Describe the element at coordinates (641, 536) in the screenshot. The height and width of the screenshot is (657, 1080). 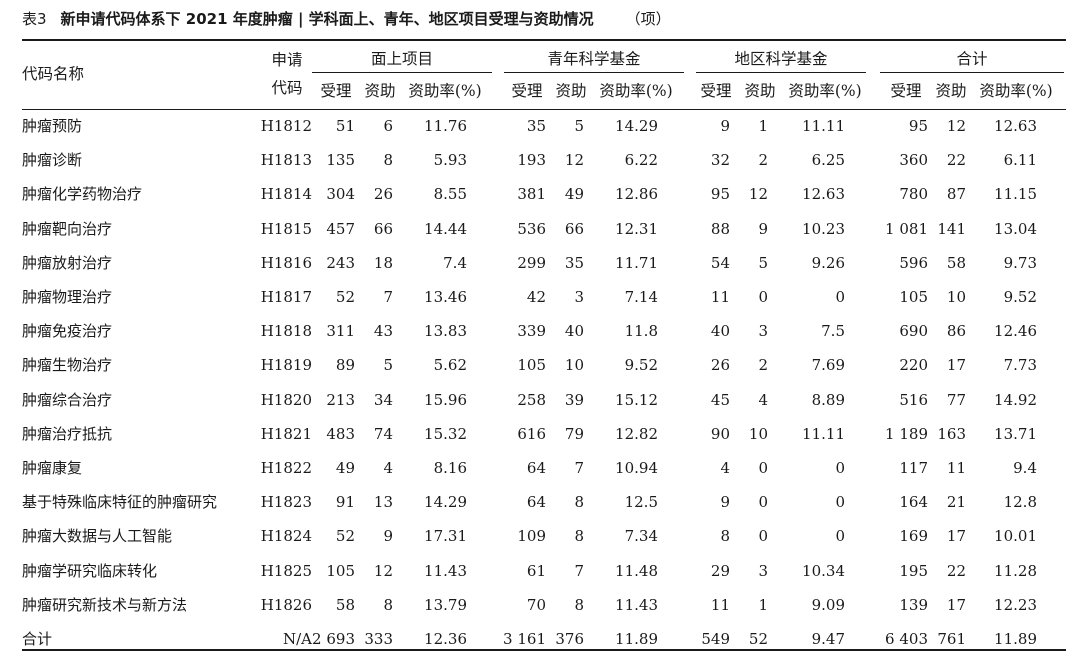
I see `row-value: 7.34` at that location.